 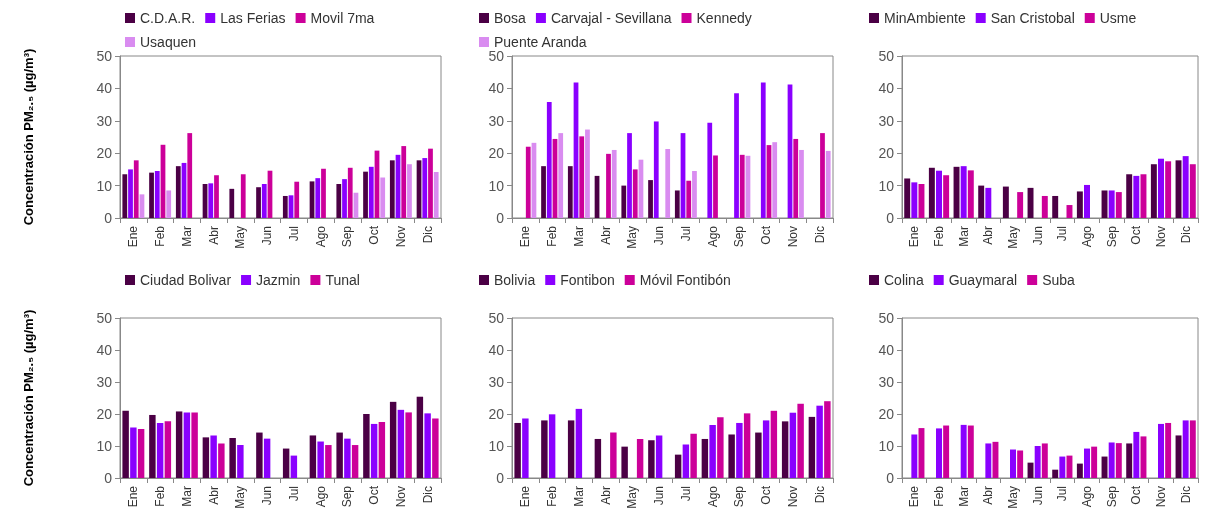 What do you see at coordinates (160, 236) in the screenshot?
I see `x-tick-label: Feb` at bounding box center [160, 236].